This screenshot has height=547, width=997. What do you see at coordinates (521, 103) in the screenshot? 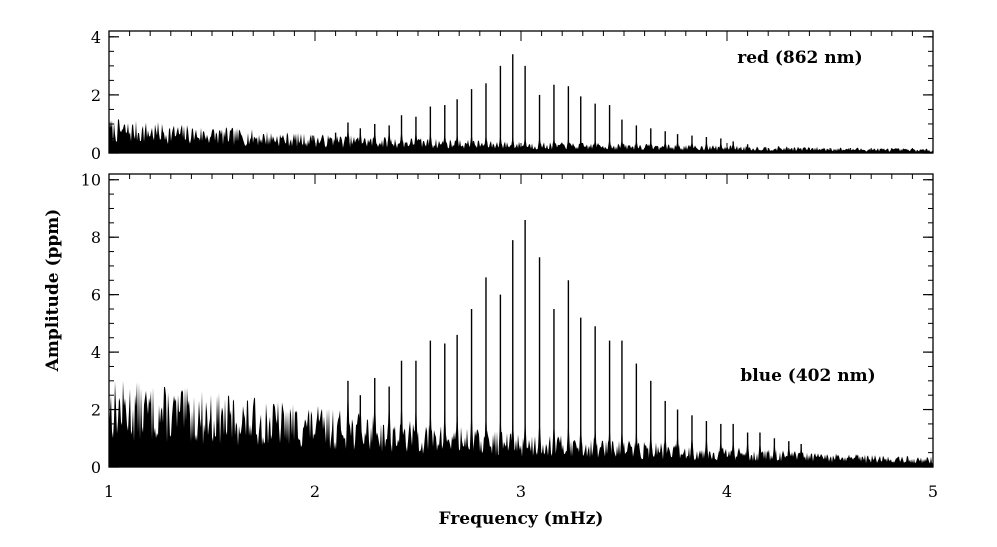
I see `top-spectrum-data` at bounding box center [521, 103].